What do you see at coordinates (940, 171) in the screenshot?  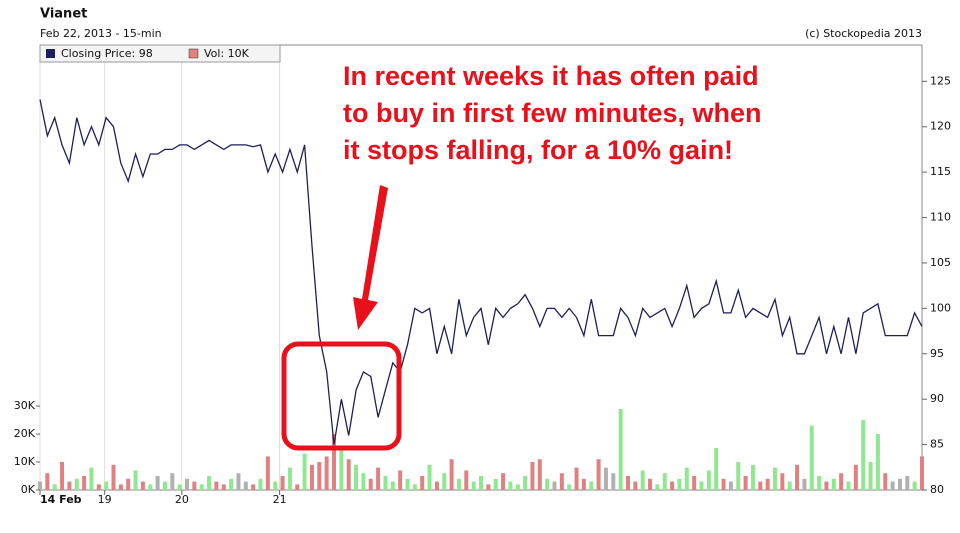 I see `y-tick-label: 115` at bounding box center [940, 171].